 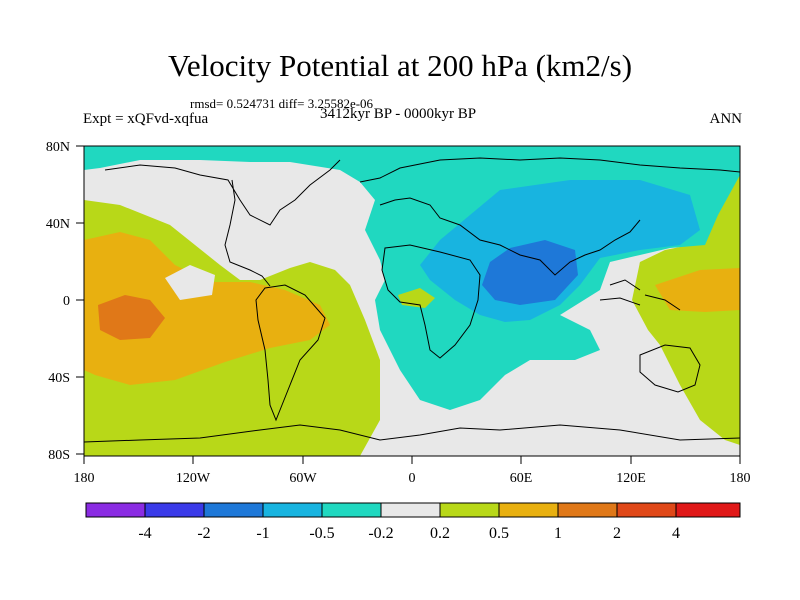 I want to click on x-label-120e: 120E, so click(x=631, y=478).